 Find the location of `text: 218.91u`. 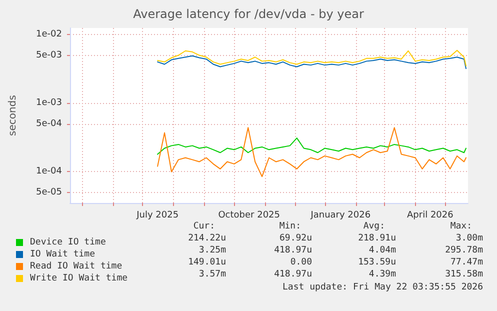

text: 218.91u is located at coordinates (377, 239).